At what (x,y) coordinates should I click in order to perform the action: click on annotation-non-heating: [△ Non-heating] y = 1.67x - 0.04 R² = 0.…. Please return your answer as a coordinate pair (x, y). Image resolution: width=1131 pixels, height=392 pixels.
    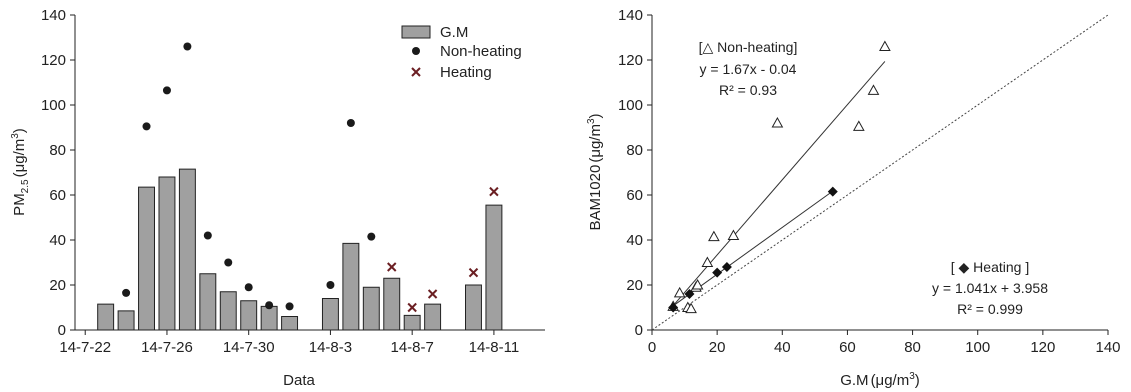
    Looking at the image, I should click on (748, 68).